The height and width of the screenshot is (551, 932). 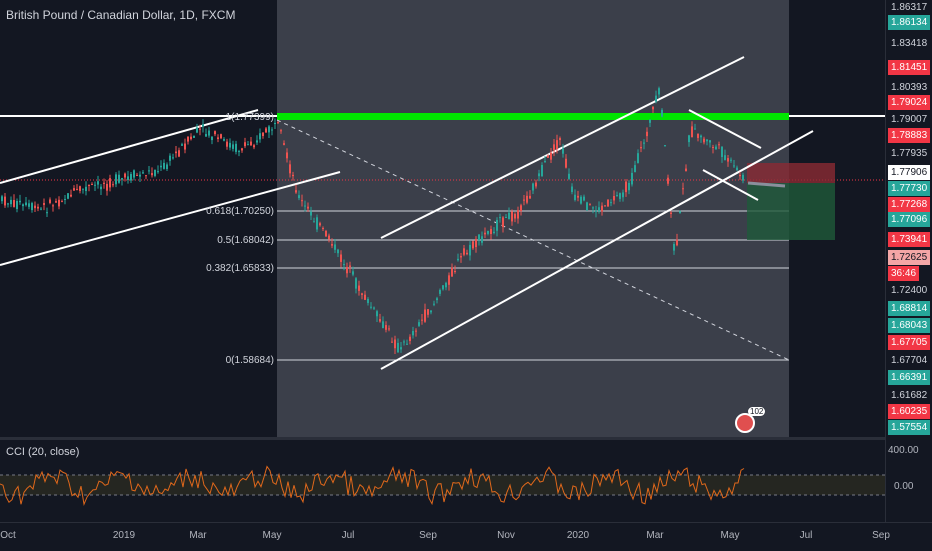 I want to click on cci-pane: CCI (20, close), so click(x=442, y=481).